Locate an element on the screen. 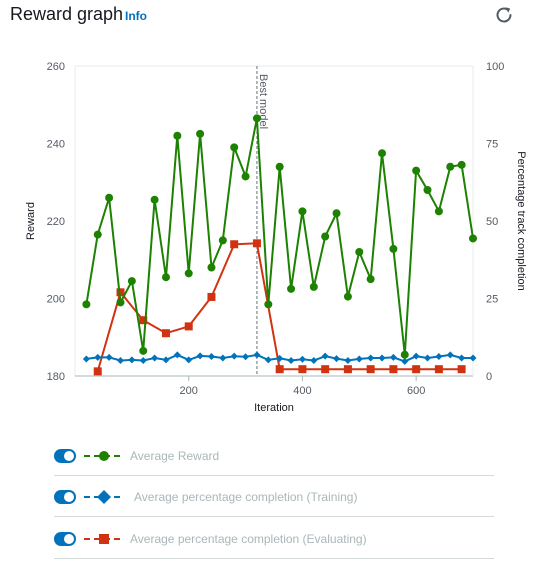  info-link: Info is located at coordinates (136, 16).